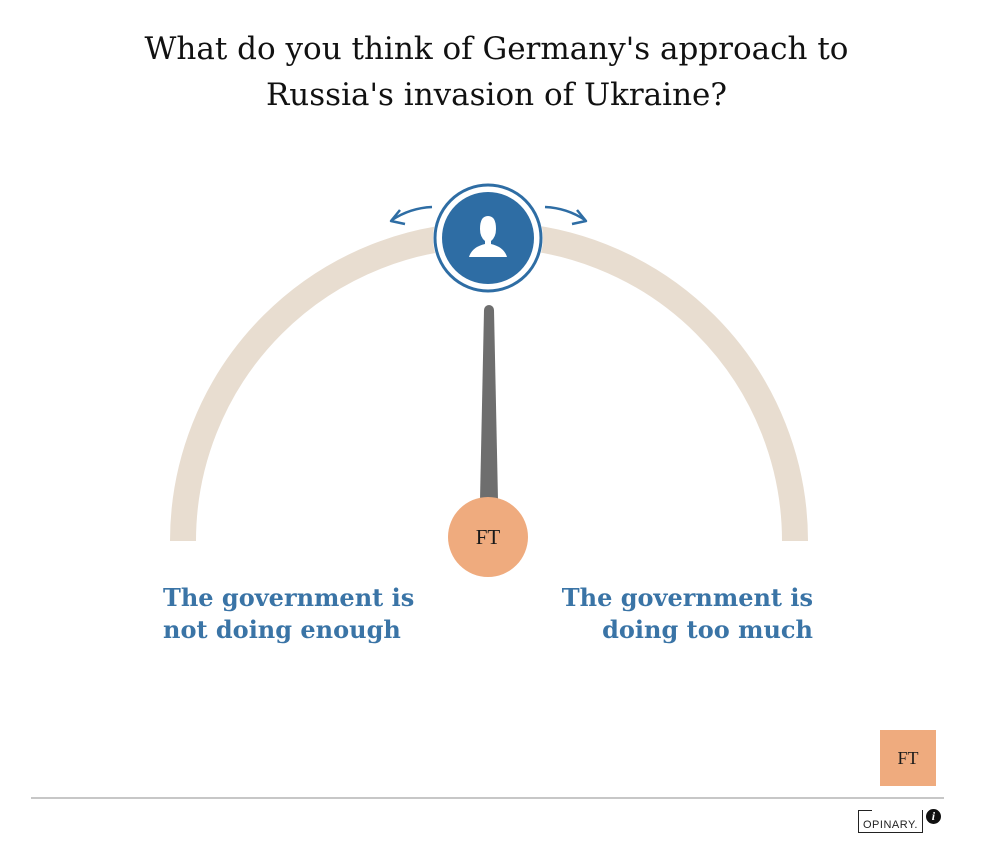 This screenshot has width=993, height=845. I want to click on ft-pivot-label: FT, so click(488, 537).